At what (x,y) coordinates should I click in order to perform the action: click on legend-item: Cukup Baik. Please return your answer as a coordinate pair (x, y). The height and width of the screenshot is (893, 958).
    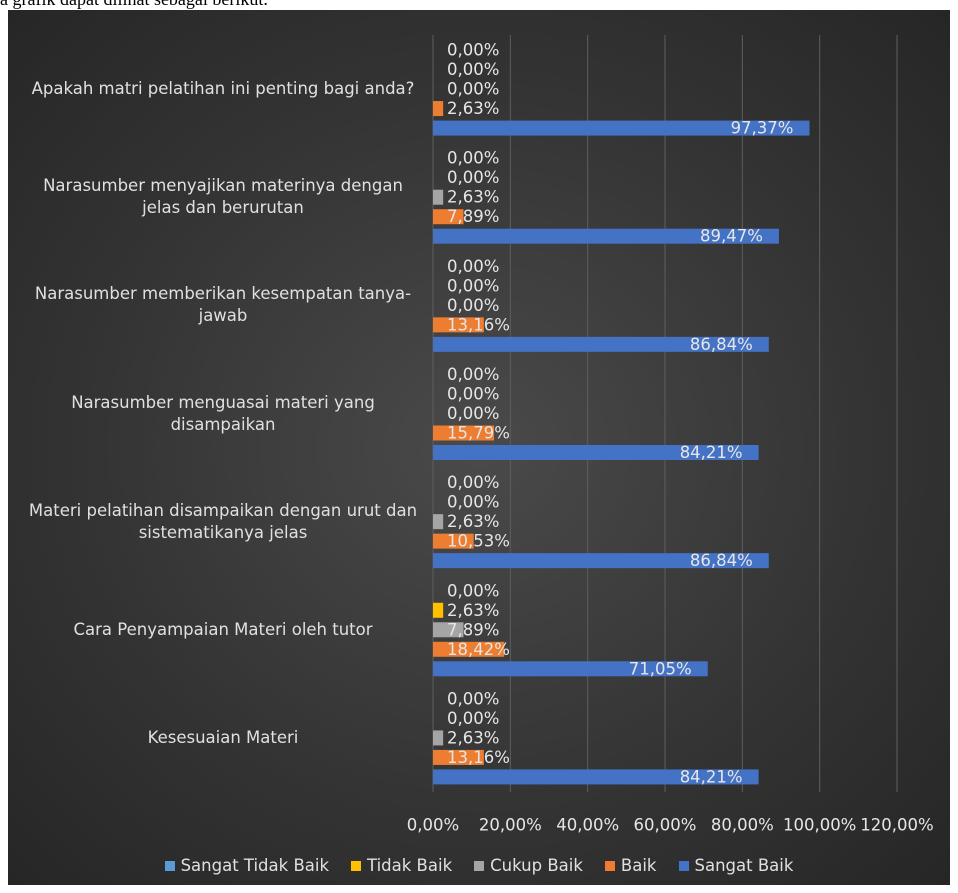
    Looking at the image, I should click on (528, 865).